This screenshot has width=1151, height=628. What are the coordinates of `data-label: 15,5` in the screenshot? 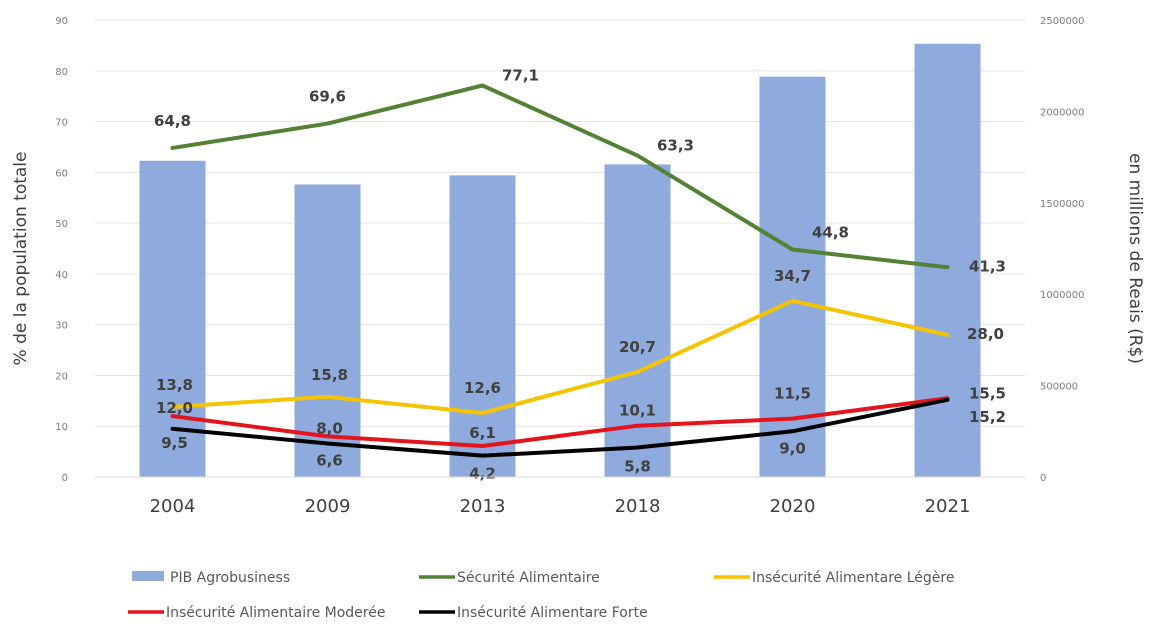 It's located at (987, 393).